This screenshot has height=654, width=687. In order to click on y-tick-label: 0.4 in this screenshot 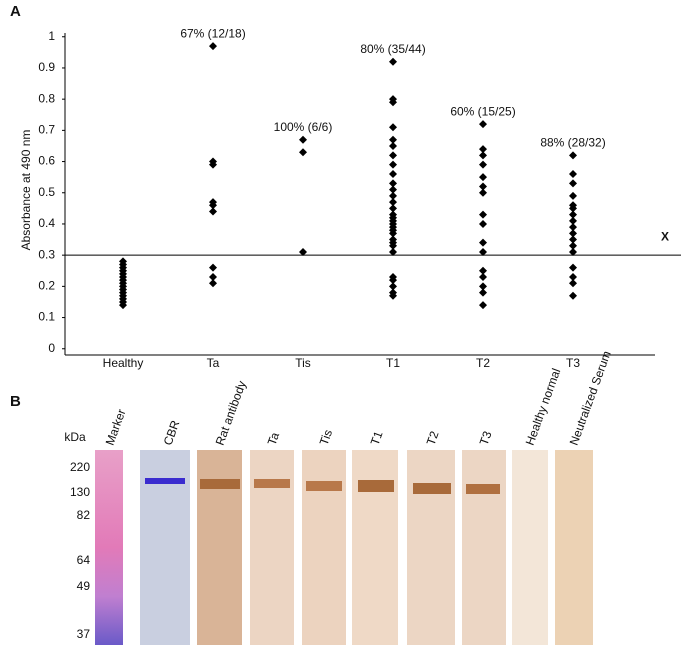, I will do `click(46, 223)`.